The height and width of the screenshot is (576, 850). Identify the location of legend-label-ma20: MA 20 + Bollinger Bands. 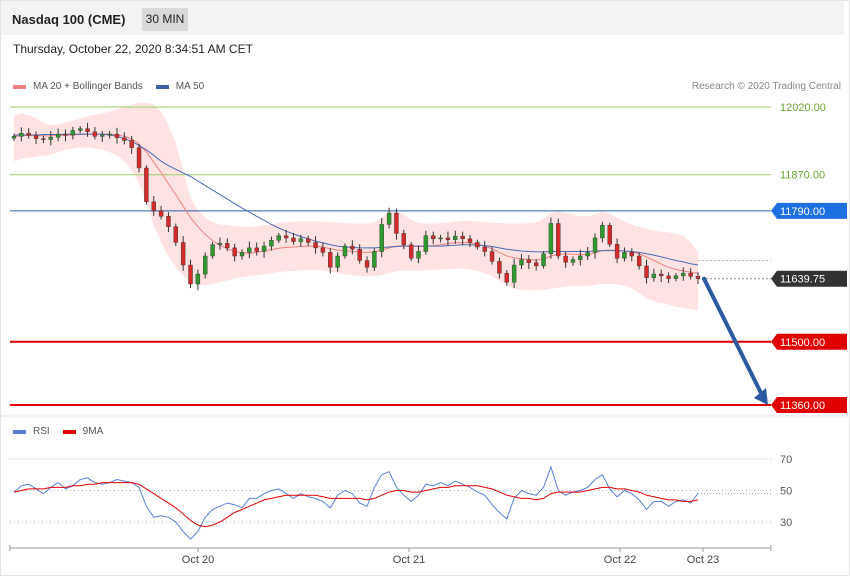
(88, 86).